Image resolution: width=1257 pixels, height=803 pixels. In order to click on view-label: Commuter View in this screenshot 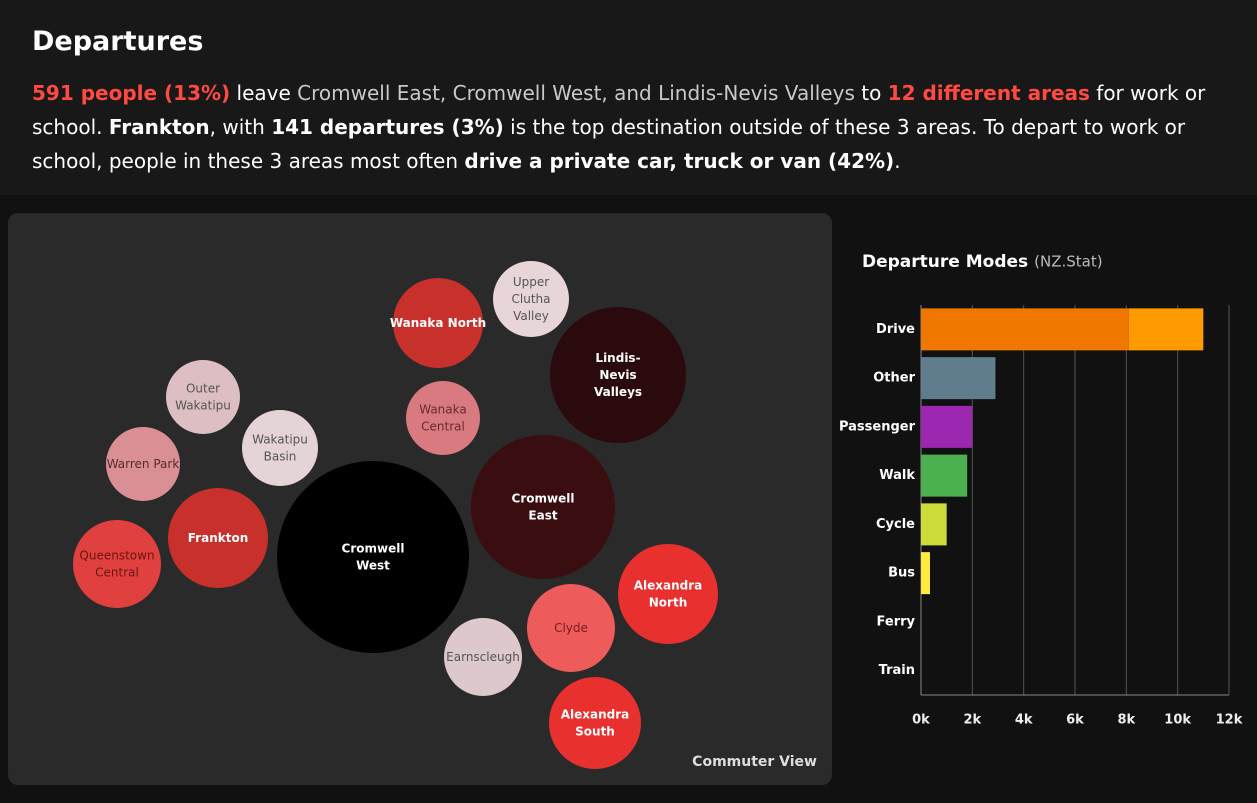, I will do `click(754, 762)`.